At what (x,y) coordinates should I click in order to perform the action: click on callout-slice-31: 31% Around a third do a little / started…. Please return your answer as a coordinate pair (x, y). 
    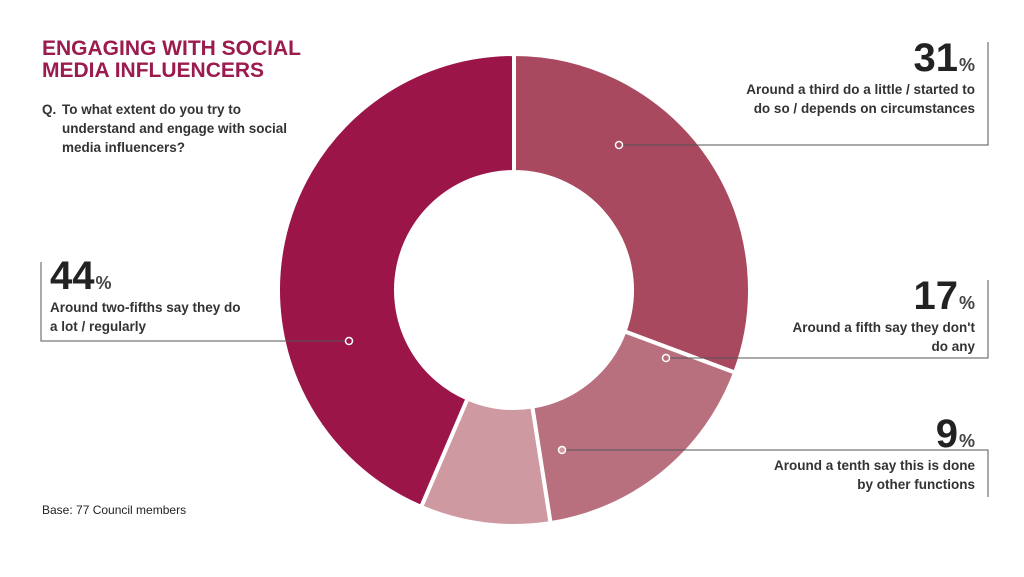
    Looking at the image, I should click on (855, 78).